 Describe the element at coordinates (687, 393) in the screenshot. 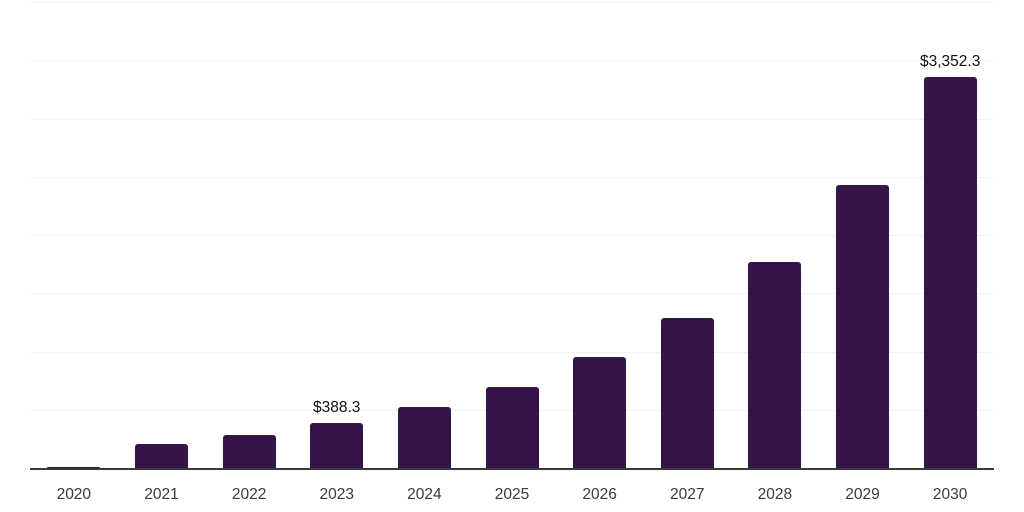

I see `bar-2027` at that location.